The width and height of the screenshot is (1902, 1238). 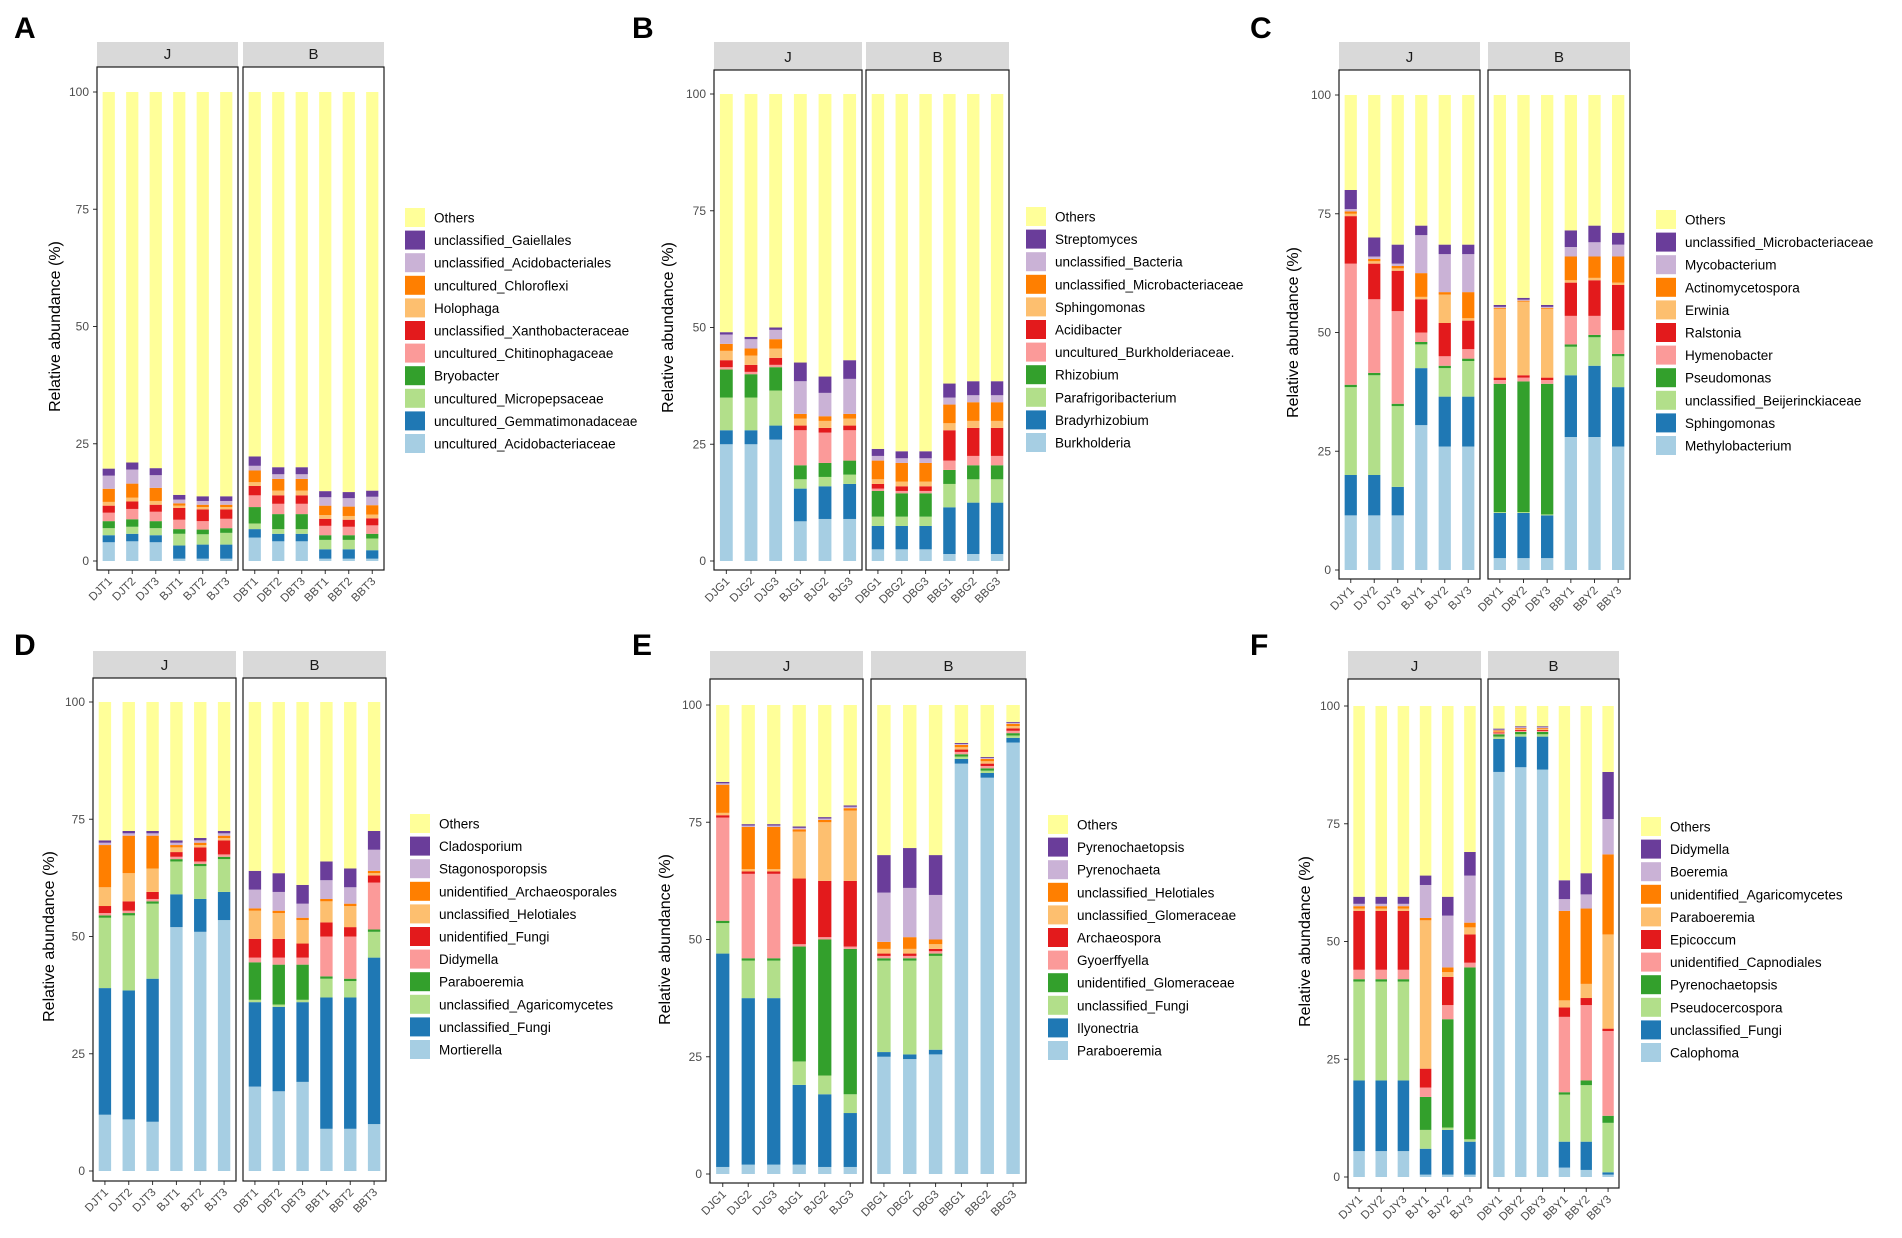 I want to click on facet-border, so click(x=314, y=929).